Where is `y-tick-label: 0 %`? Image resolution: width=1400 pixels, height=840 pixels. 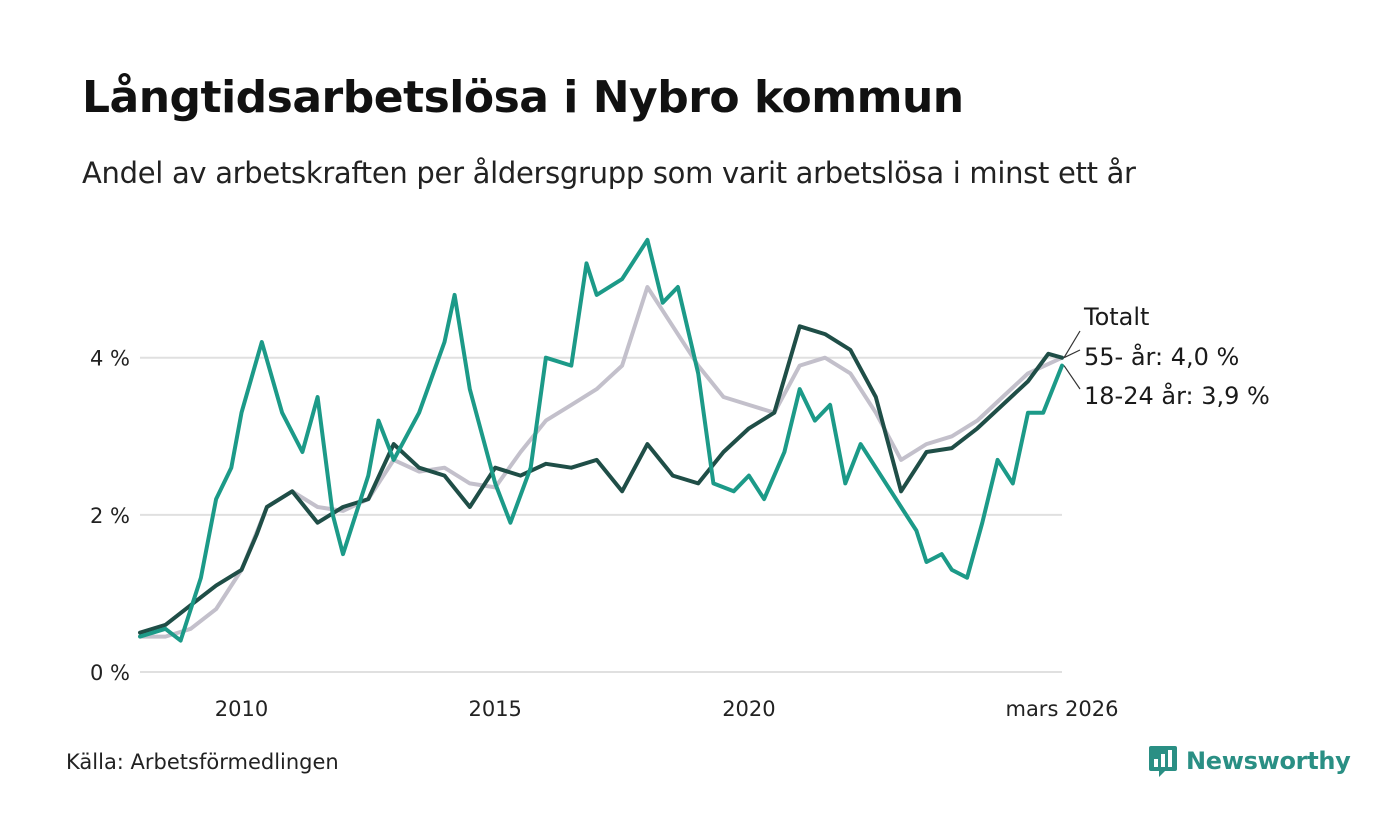
y-tick-label: 0 % is located at coordinates (110, 673).